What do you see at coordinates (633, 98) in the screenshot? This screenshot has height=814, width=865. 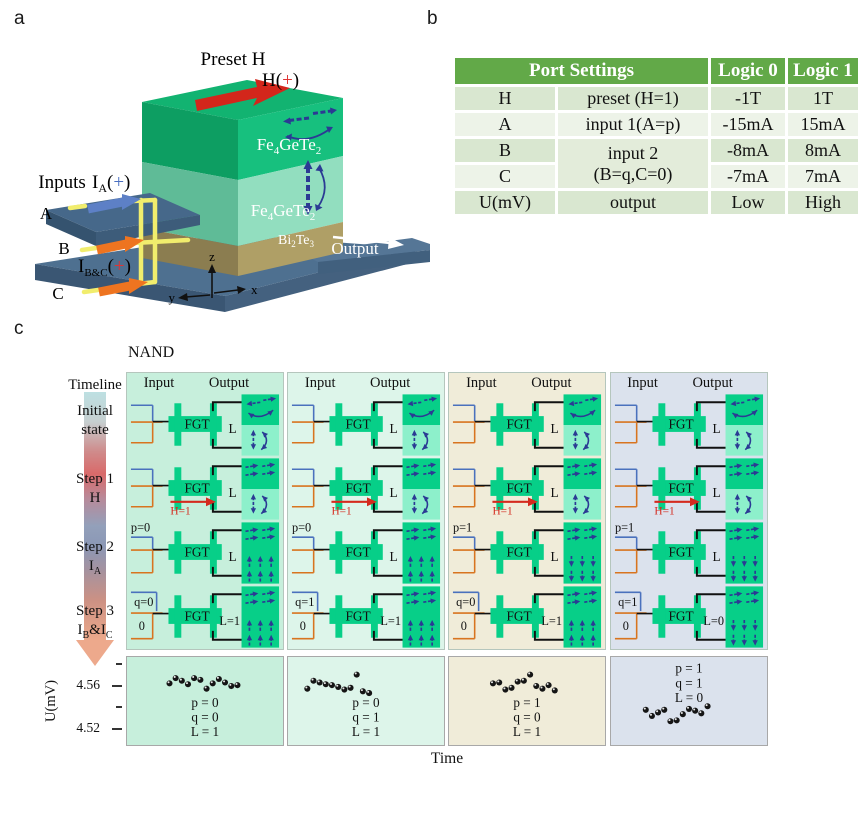 I see `cell-desc: preset (H=1)` at bounding box center [633, 98].